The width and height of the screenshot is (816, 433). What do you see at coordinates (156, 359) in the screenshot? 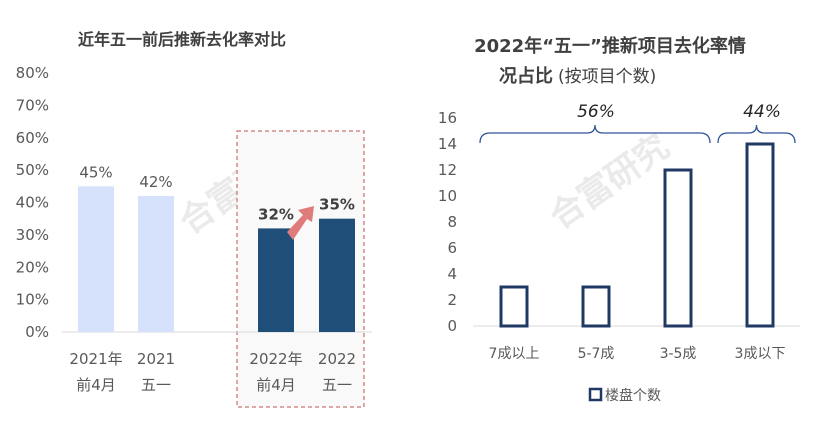
I see `left-x-tick-label: 2021` at bounding box center [156, 359].